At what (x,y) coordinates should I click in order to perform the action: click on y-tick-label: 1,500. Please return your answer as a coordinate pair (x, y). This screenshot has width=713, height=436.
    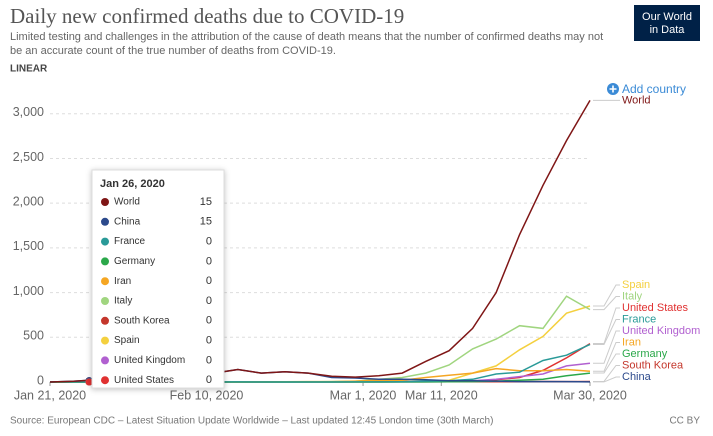
    Looking at the image, I should click on (28, 246).